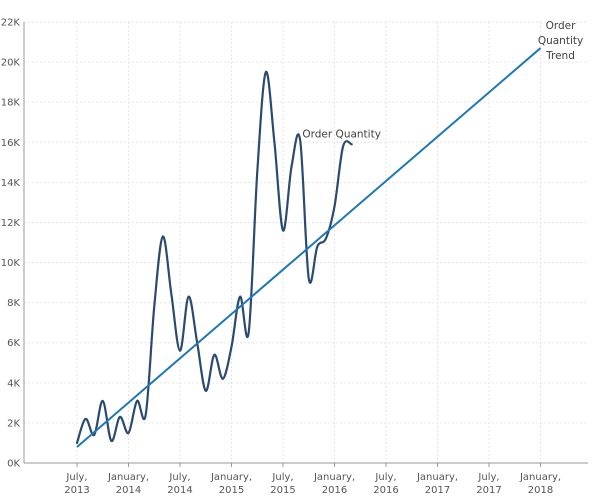 The image size is (596, 499). Describe the element at coordinates (488, 484) in the screenshot. I see `x-tick-label: July, 2017` at that location.